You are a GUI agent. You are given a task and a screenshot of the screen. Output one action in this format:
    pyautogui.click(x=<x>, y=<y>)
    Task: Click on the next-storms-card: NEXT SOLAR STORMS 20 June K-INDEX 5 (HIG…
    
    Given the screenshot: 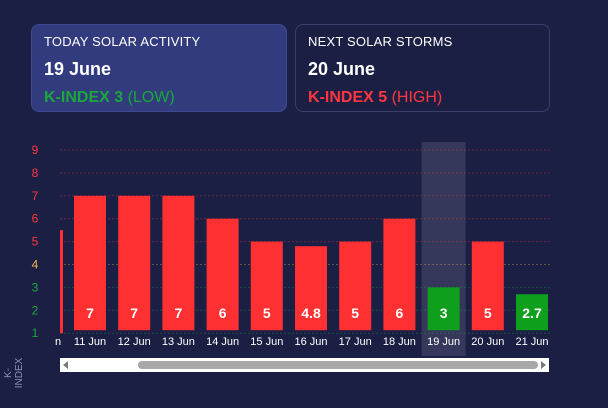 What is the action you would take?
    pyautogui.click(x=422, y=68)
    